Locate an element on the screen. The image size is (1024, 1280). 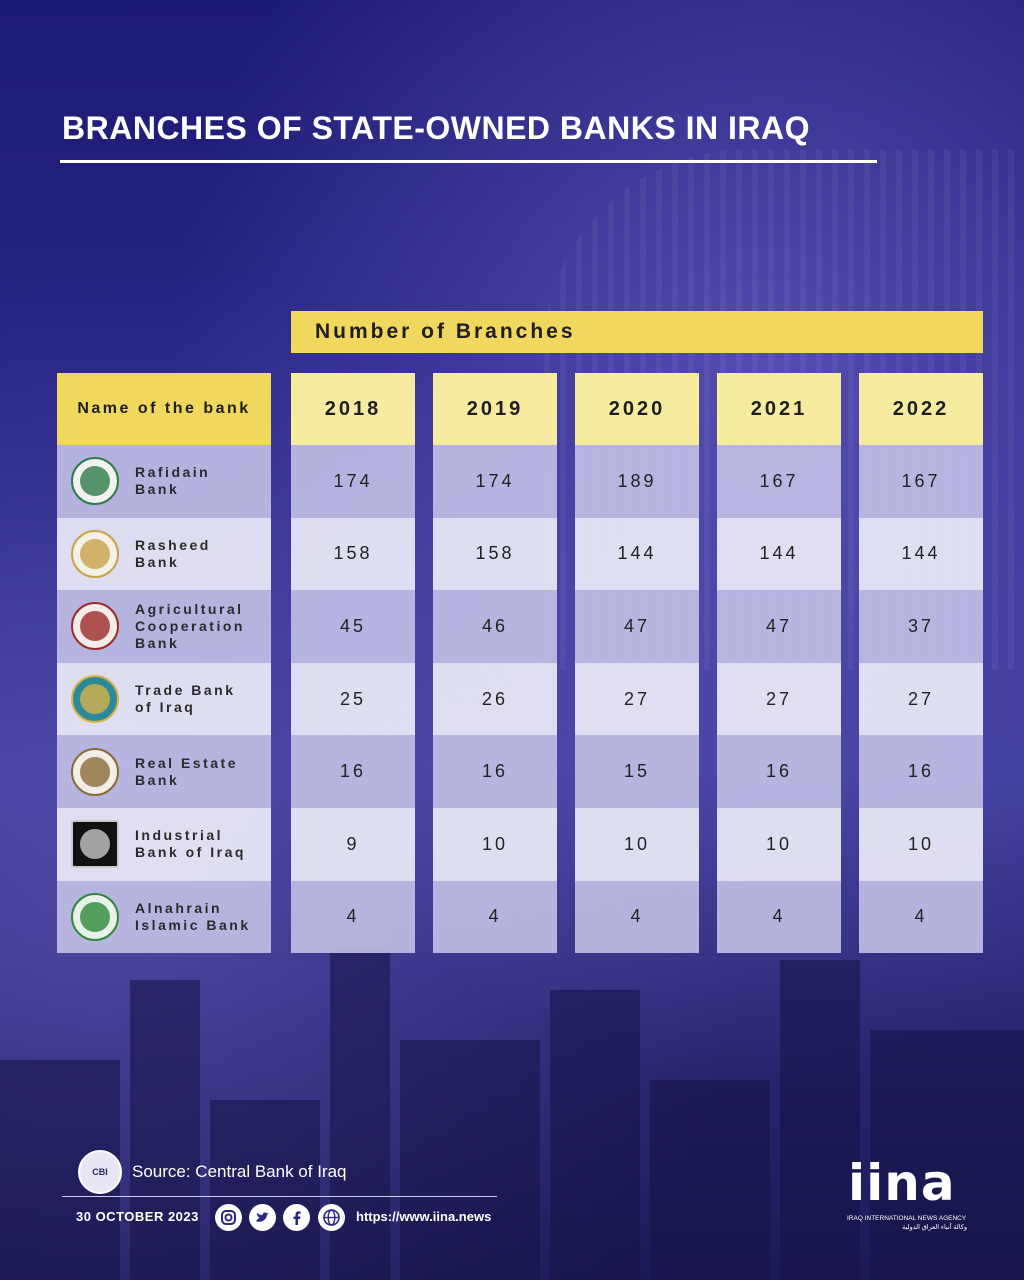
alnahrain-logo-icon is located at coordinates (95, 916).